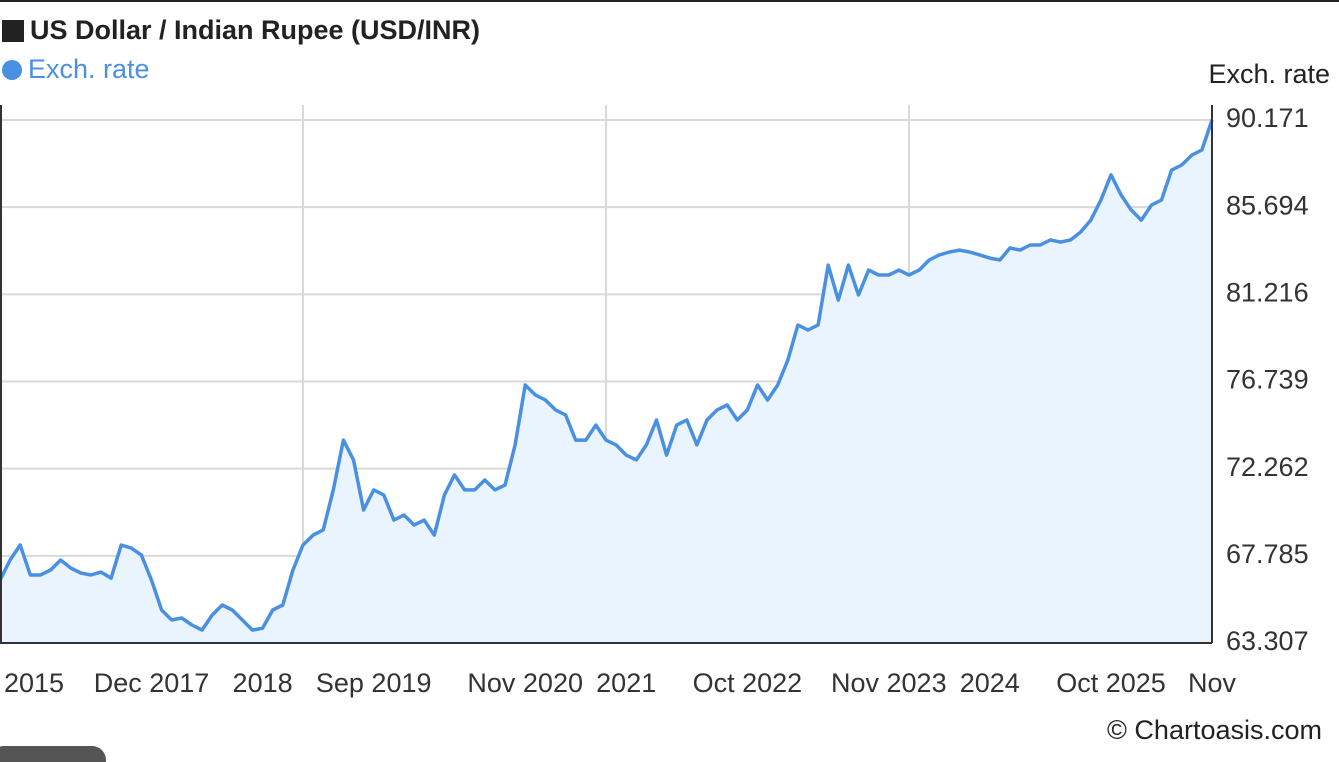 The width and height of the screenshot is (1339, 762). Describe the element at coordinates (13, 31) in the screenshot. I see `title-icon` at that location.